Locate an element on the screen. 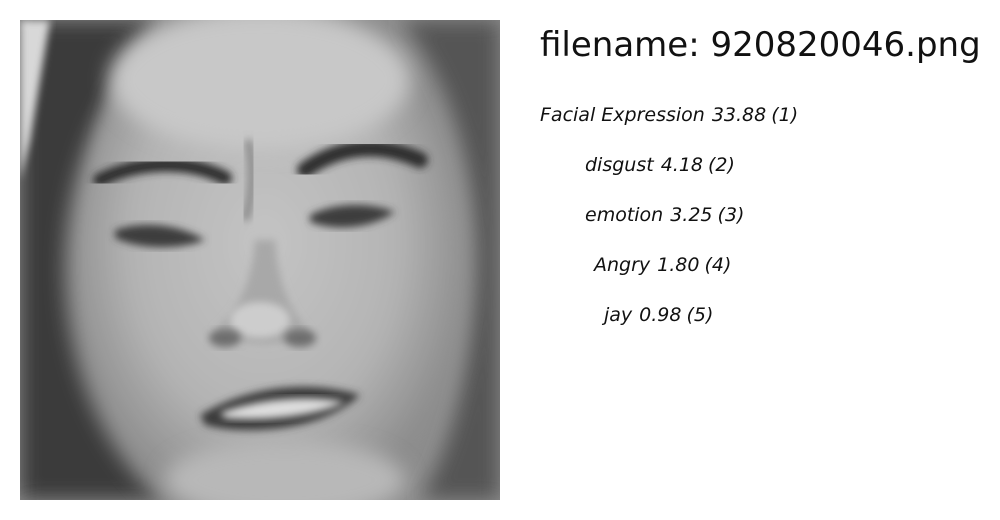 Image resolution: width=1000 pixels, height=520 pixels. label-score: 3.25 is located at coordinates (691, 215).